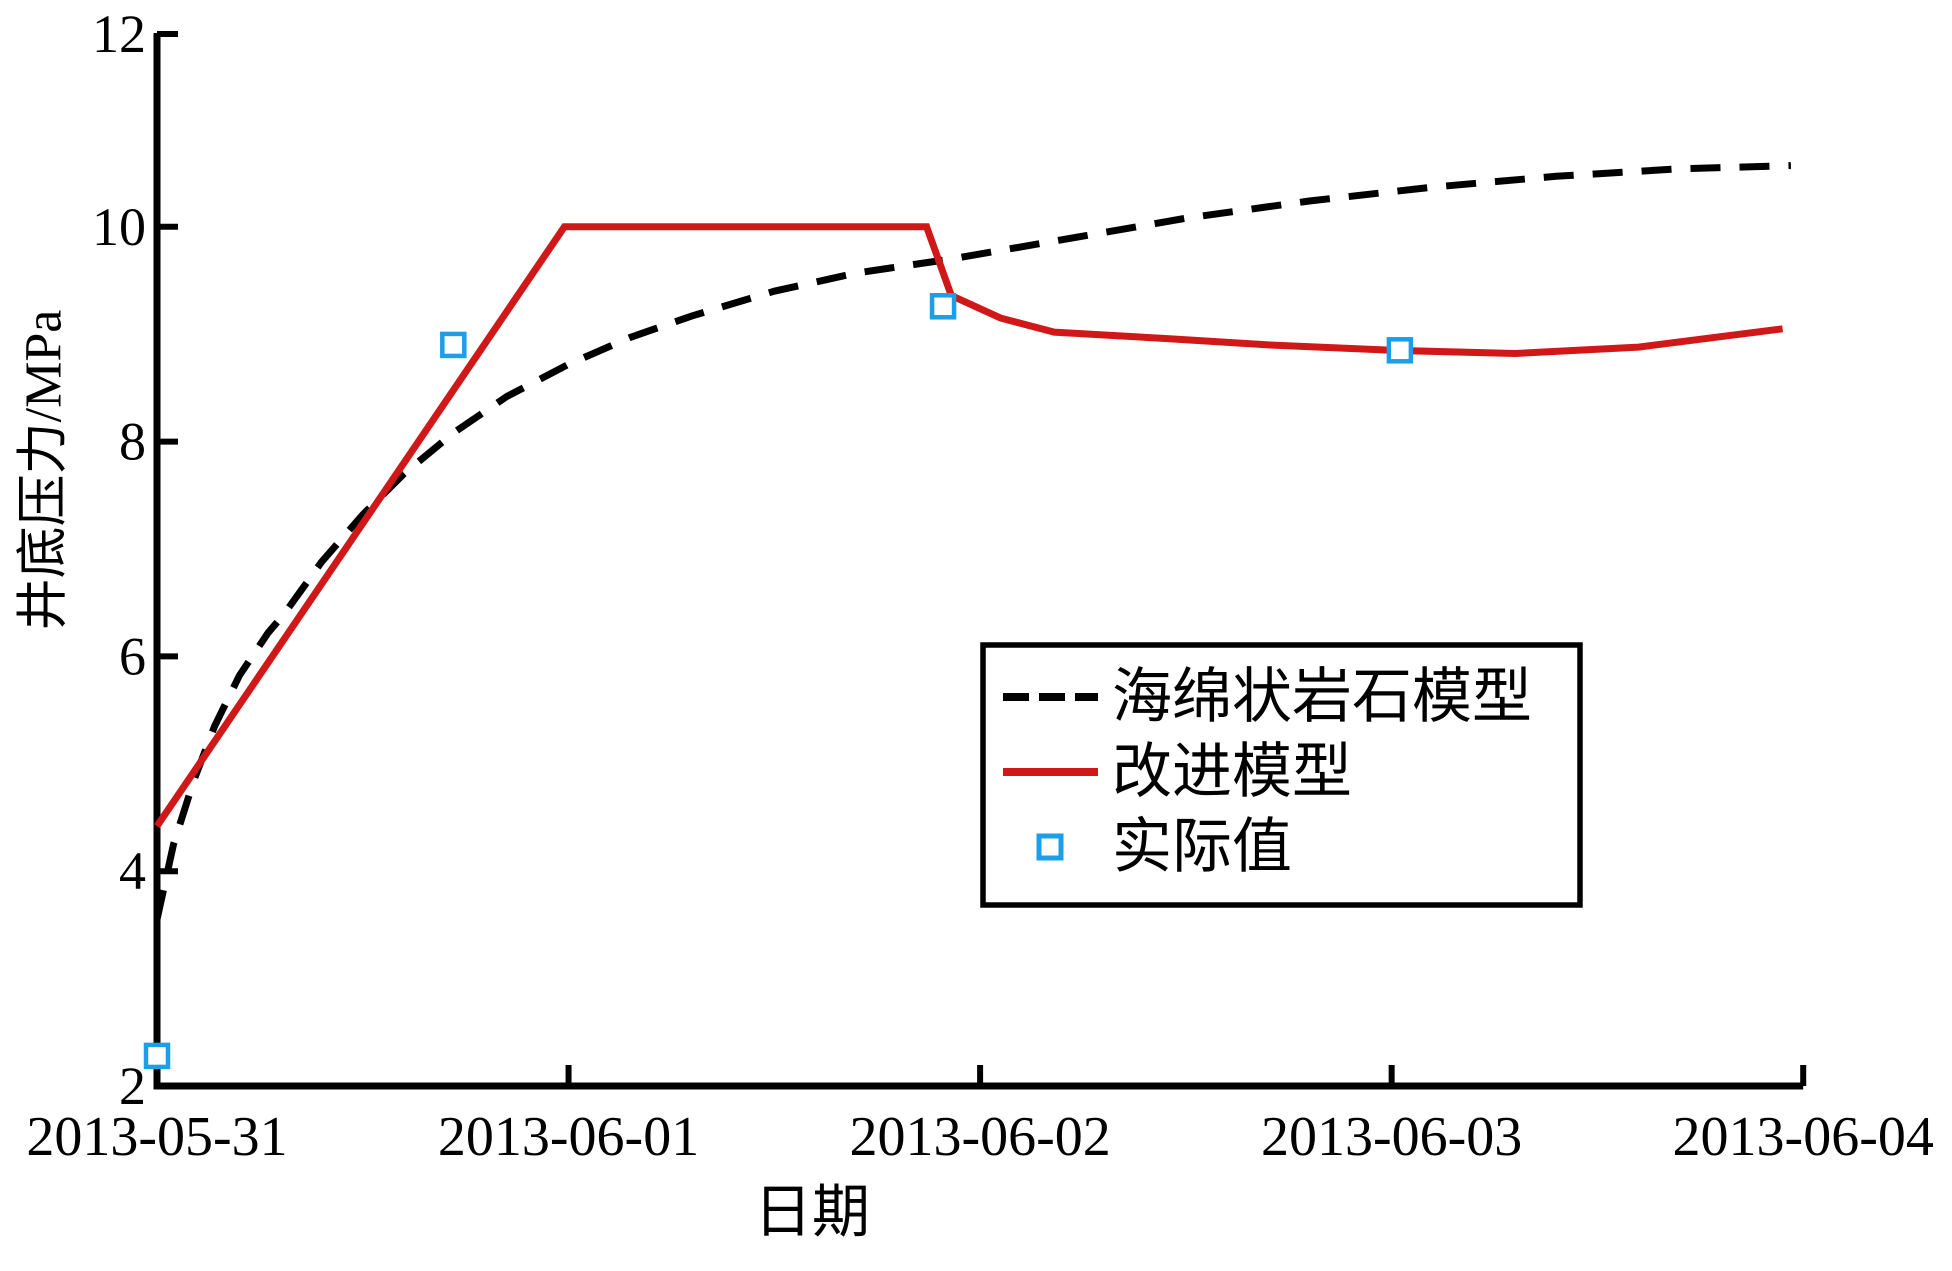 The height and width of the screenshot is (1271, 1952). What do you see at coordinates (1050, 847) in the screenshot?
I see `legend-square-sample` at bounding box center [1050, 847].